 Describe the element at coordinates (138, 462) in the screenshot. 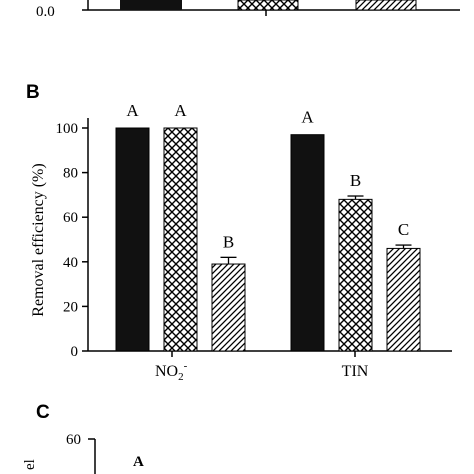

I see `bottom-significance-letter: A` at that location.